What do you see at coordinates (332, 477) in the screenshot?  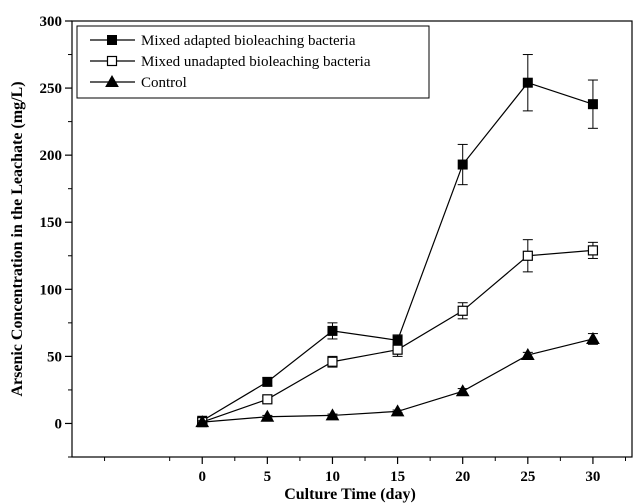 I see `x-tick-label: 10` at bounding box center [332, 477].